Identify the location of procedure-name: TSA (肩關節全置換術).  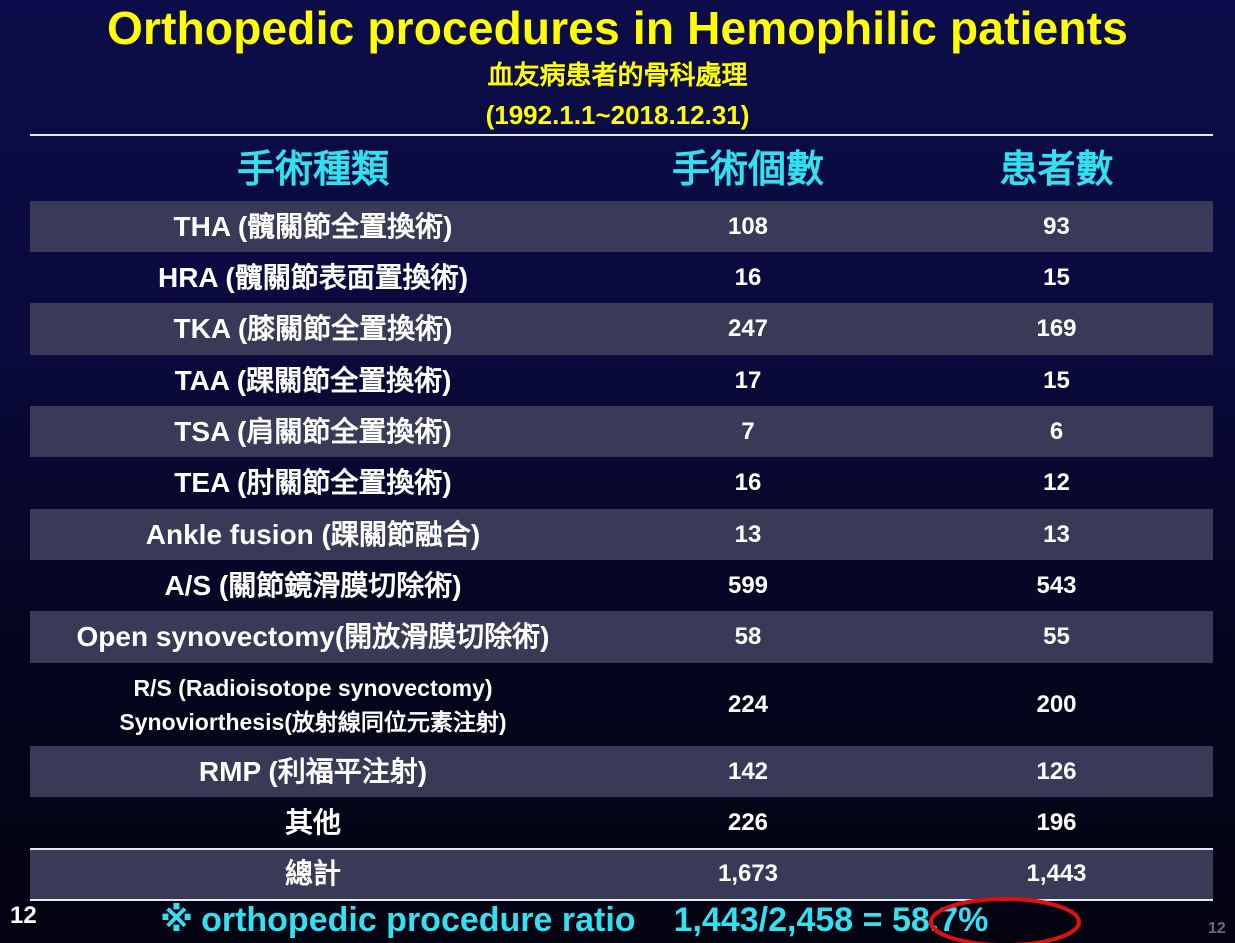
(313, 431).